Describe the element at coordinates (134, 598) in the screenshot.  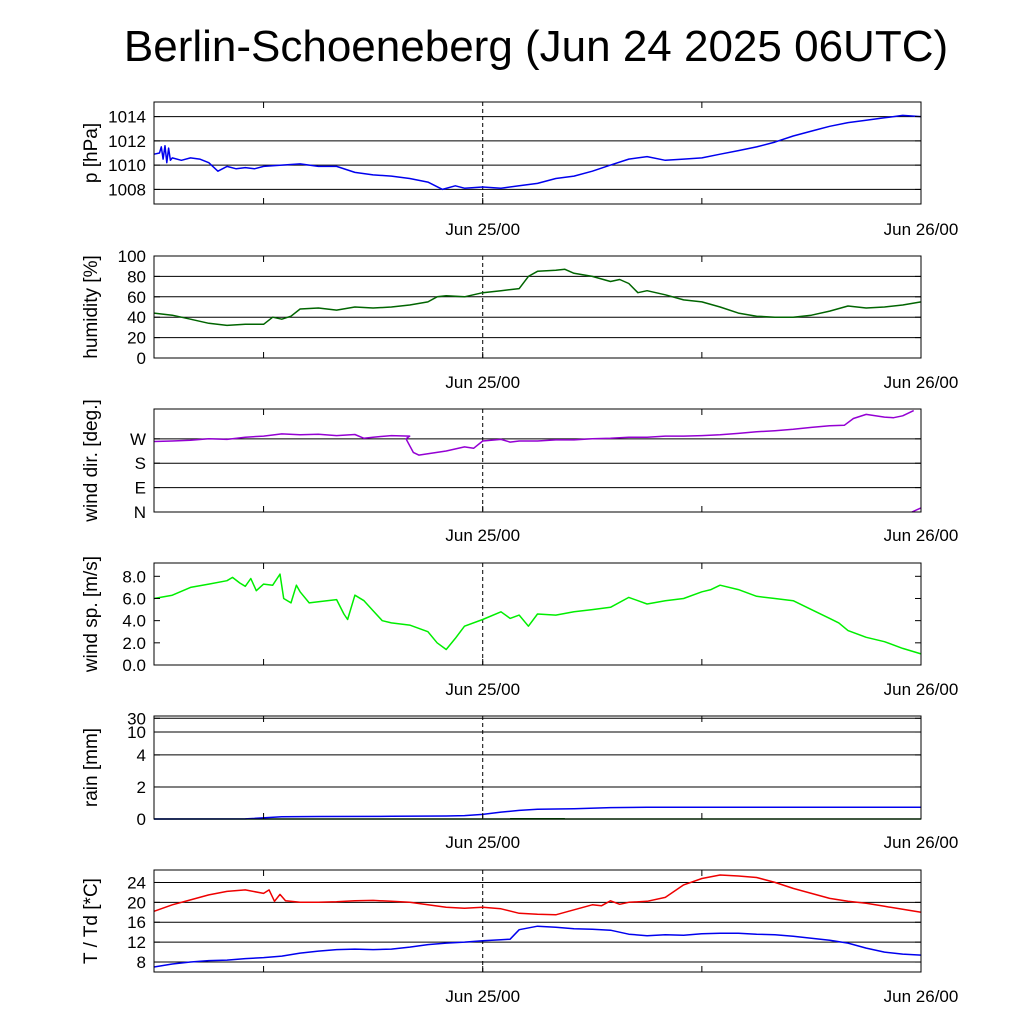
I see `y-tick-label: 6.0` at that location.